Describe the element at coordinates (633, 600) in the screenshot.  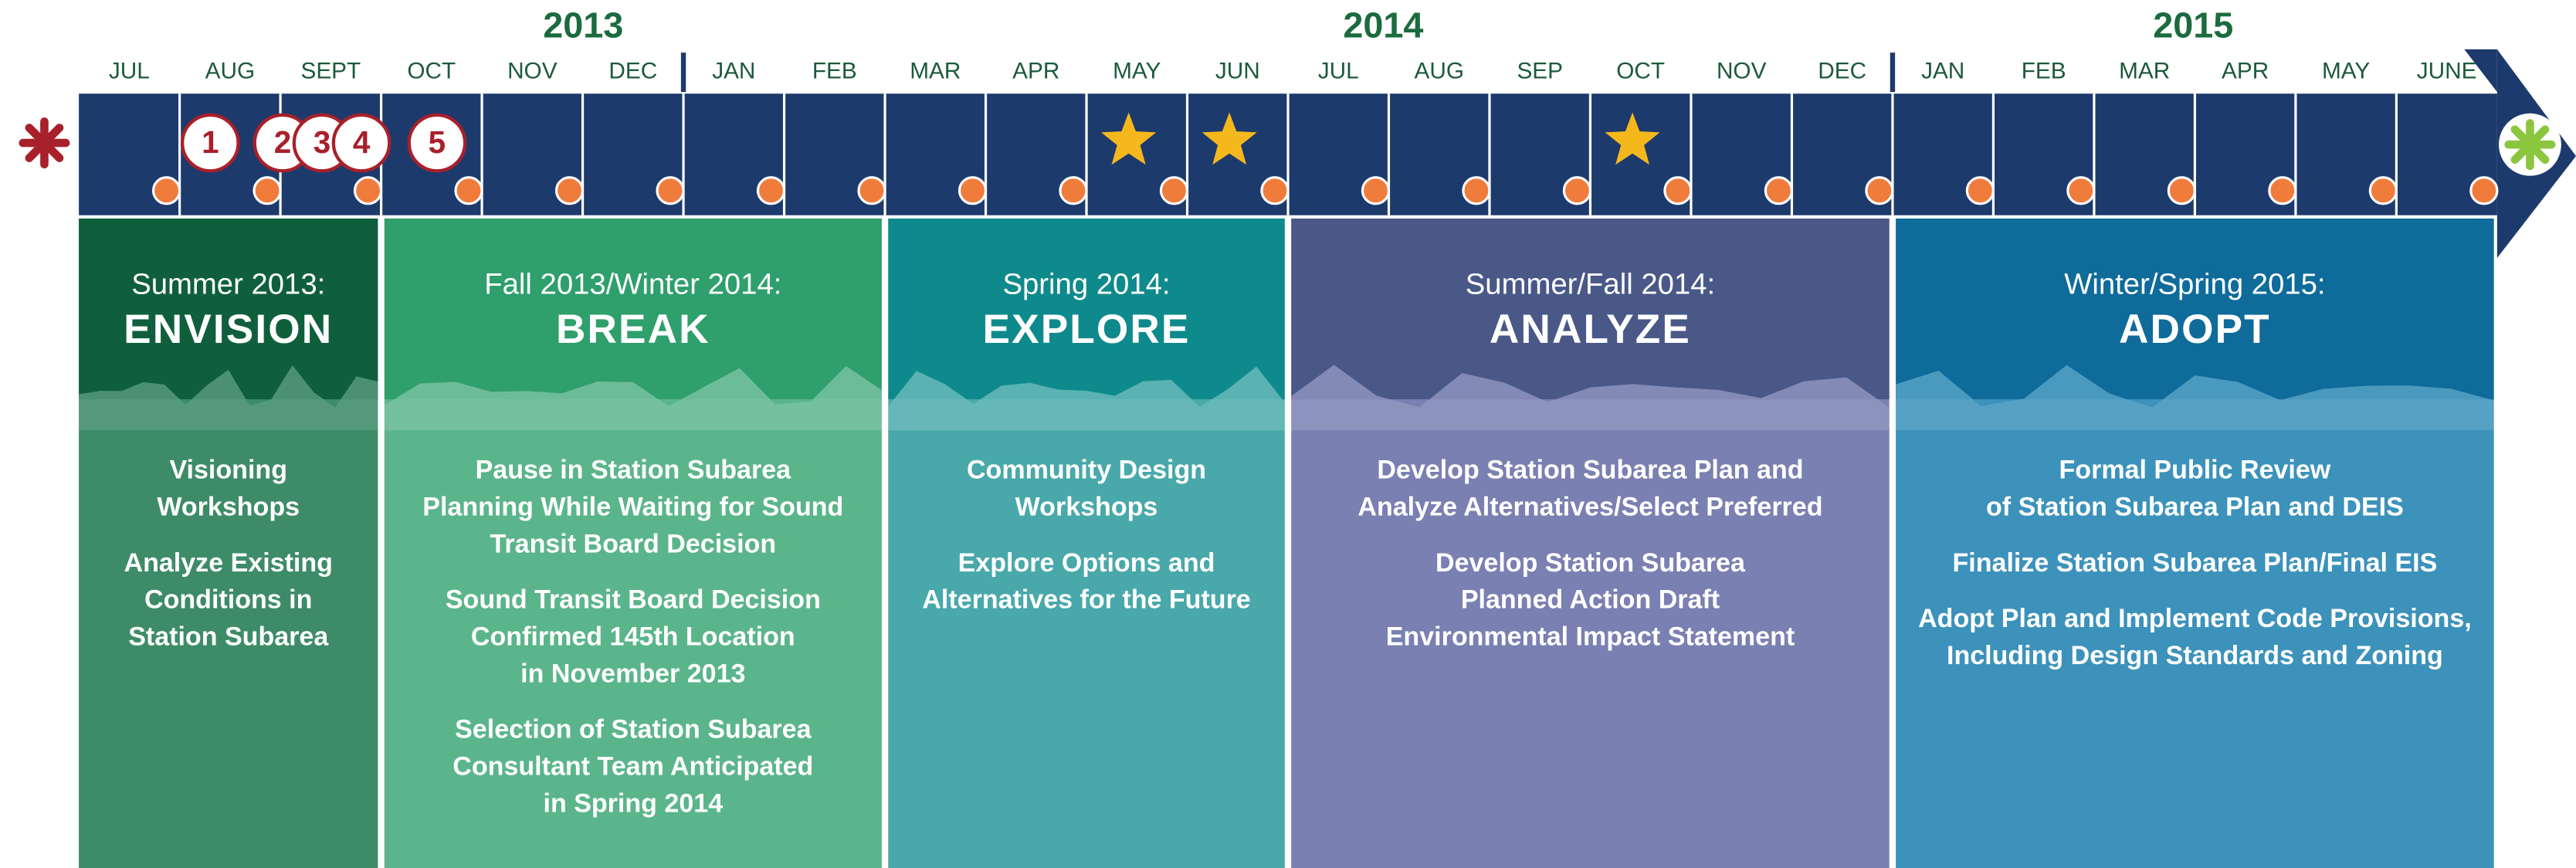
I see `phase-item-line: Sound Transit Board Decision` at that location.